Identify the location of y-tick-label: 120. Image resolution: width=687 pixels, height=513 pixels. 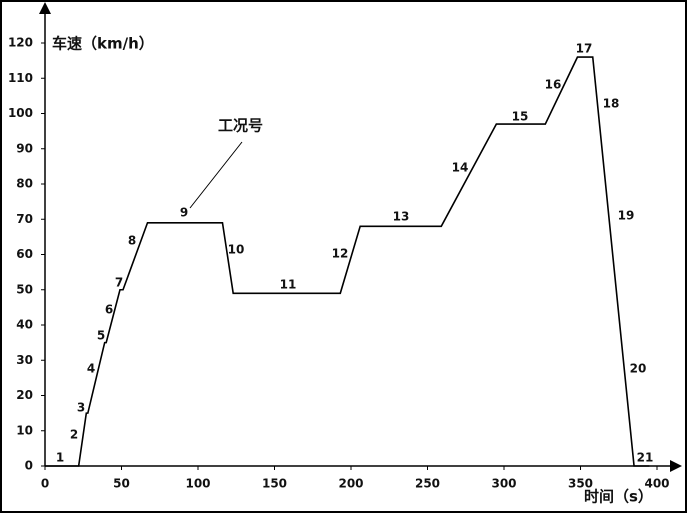
(20, 43).